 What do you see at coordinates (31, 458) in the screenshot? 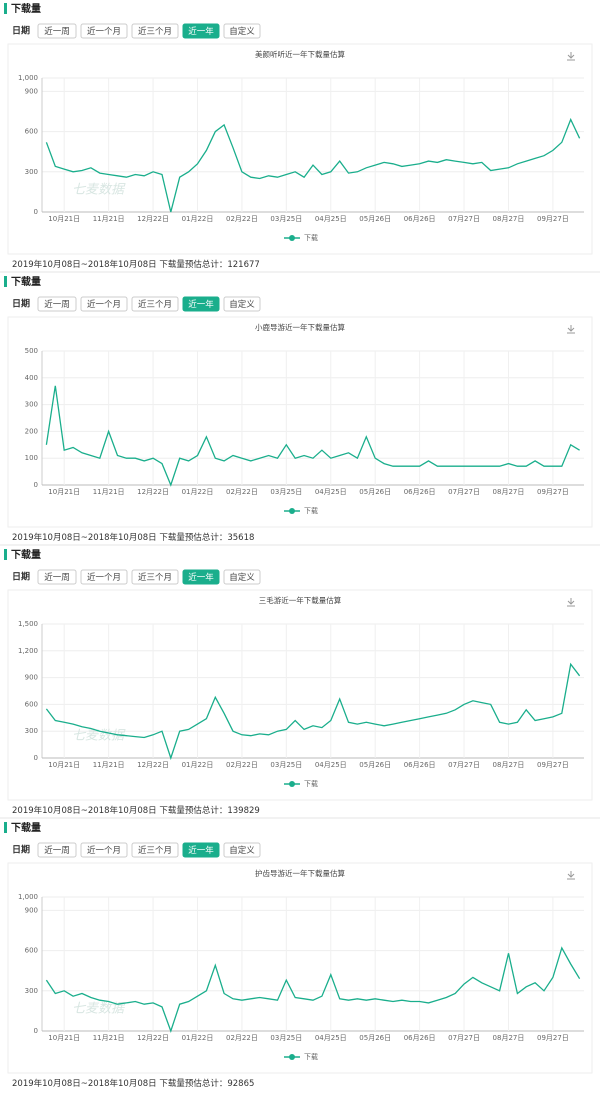
I see `y-tick-label: 100` at bounding box center [31, 458].